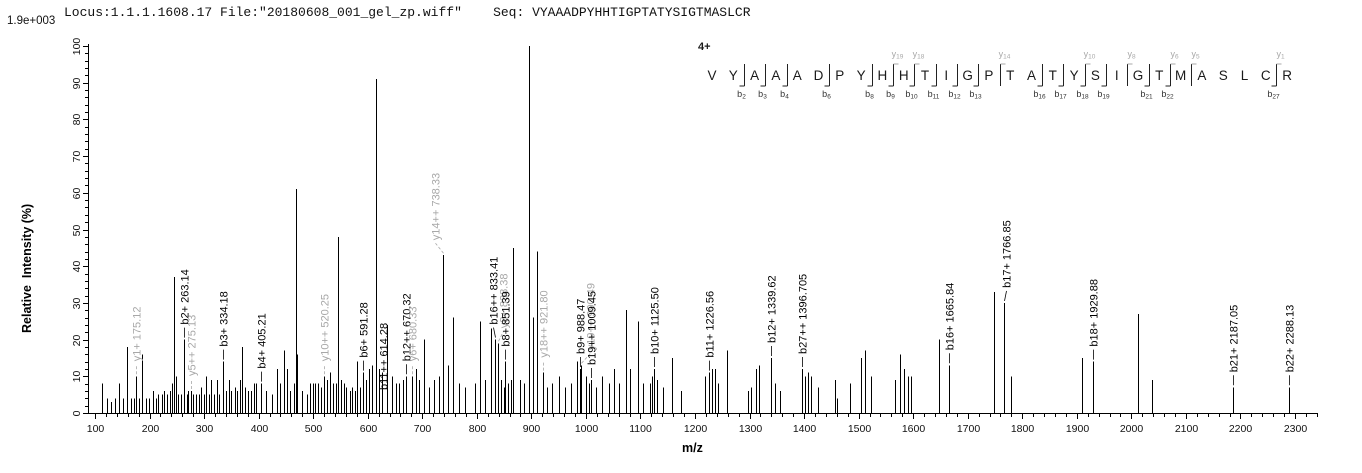 The image size is (1362, 473). What do you see at coordinates (77, 413) in the screenshot?
I see `y-tick-label: 0` at bounding box center [77, 413].